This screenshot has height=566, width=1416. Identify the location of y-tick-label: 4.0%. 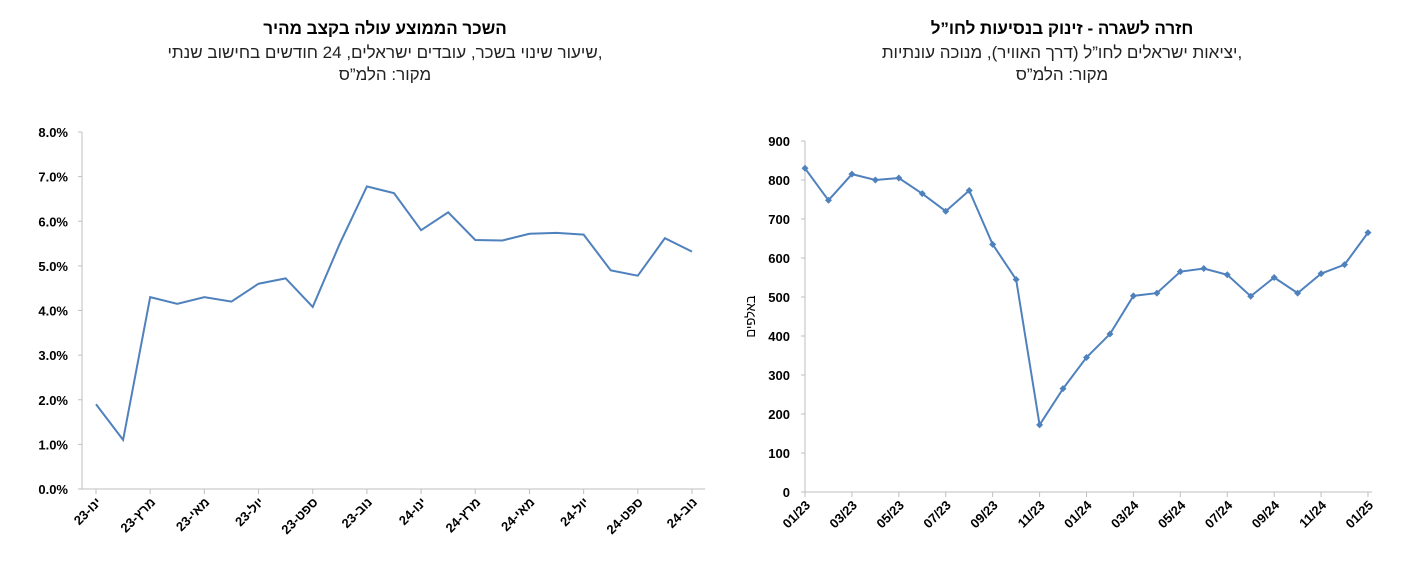
(53, 311).